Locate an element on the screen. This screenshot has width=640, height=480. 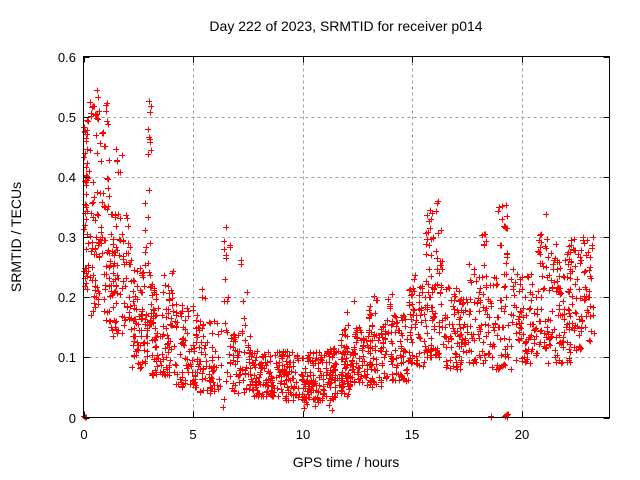
x-axis-label: GPS time / hours is located at coordinates (346, 462).